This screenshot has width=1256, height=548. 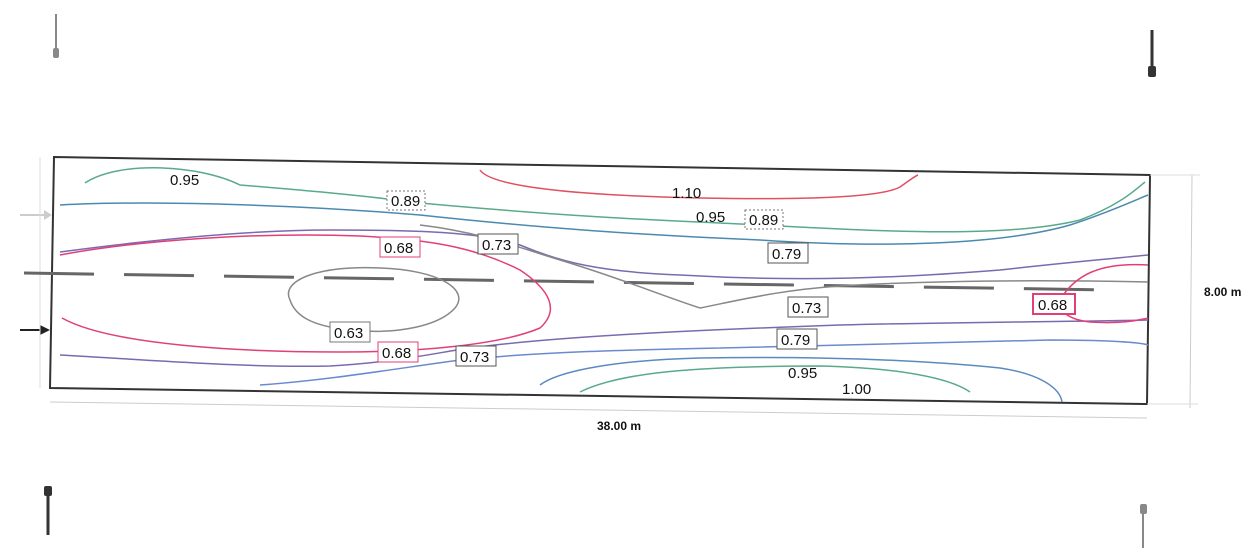 I want to click on contour-label-079-lower: 0.79, so click(x=797, y=339).